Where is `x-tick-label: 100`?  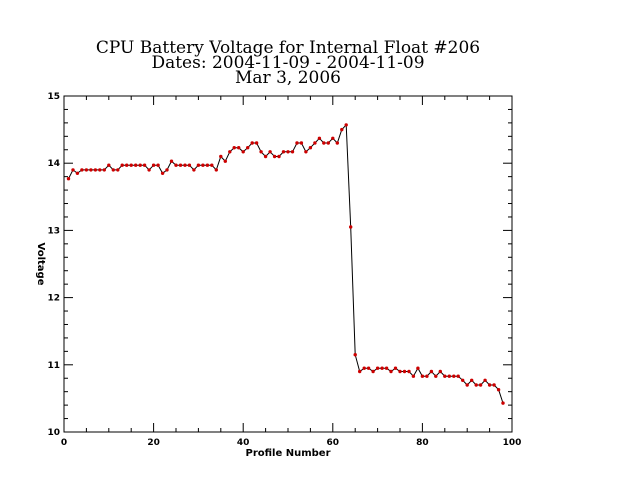
x-tick-label: 100 is located at coordinates (512, 443).